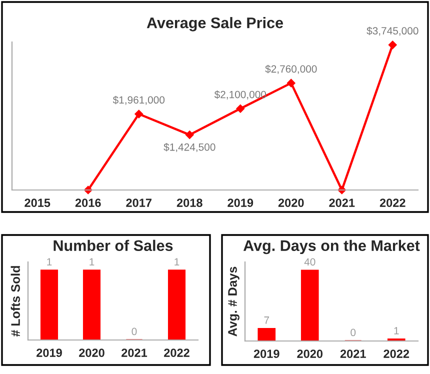  Describe the element at coordinates (113, 246) in the screenshot. I see `chart-title: Number of Sales` at that location.